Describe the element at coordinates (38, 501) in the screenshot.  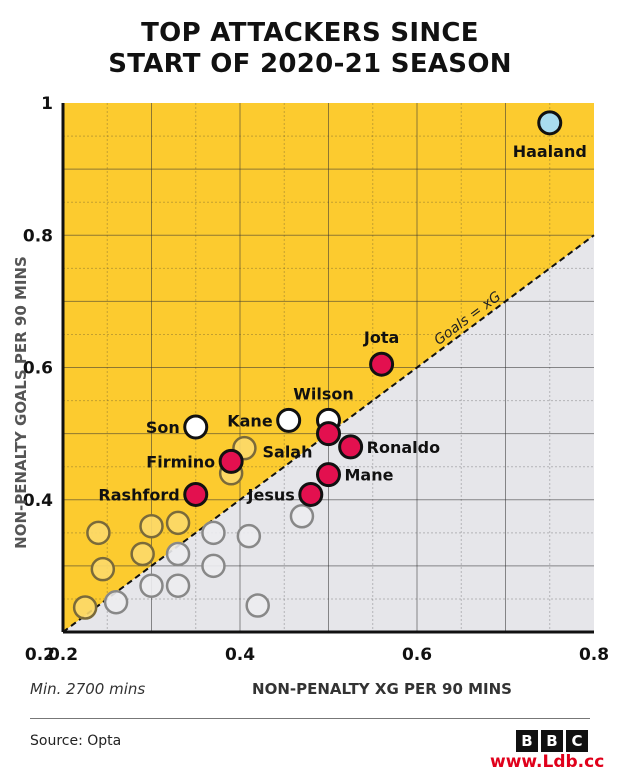
I see `y-tick-label: 0.4` at that location.